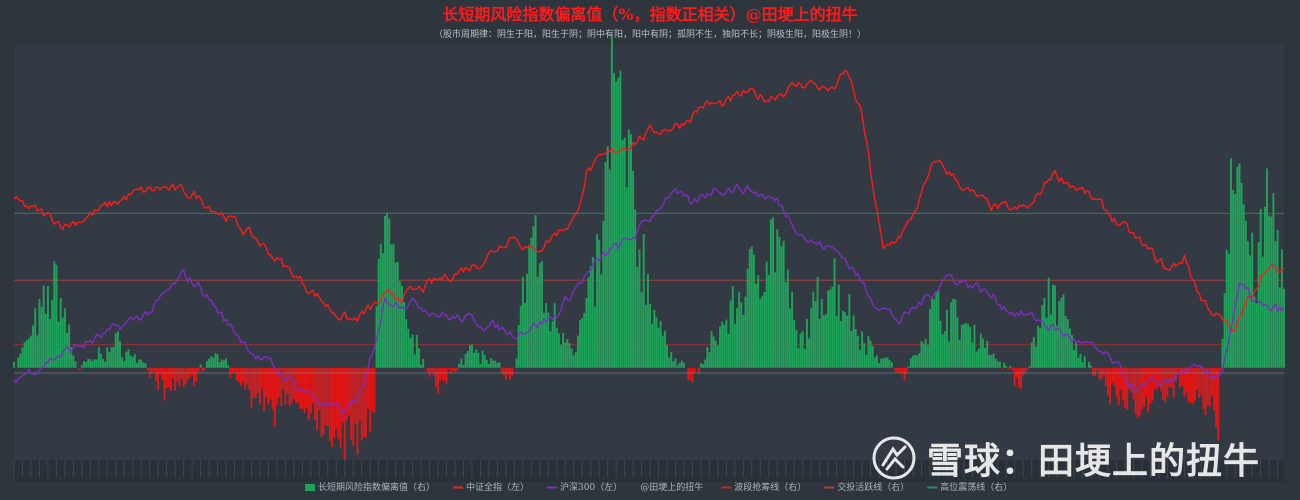 The image size is (1300, 500). Describe the element at coordinates (671, 487) in the screenshot. I see `legend-item-3: @田埂上的扭牛` at that location.